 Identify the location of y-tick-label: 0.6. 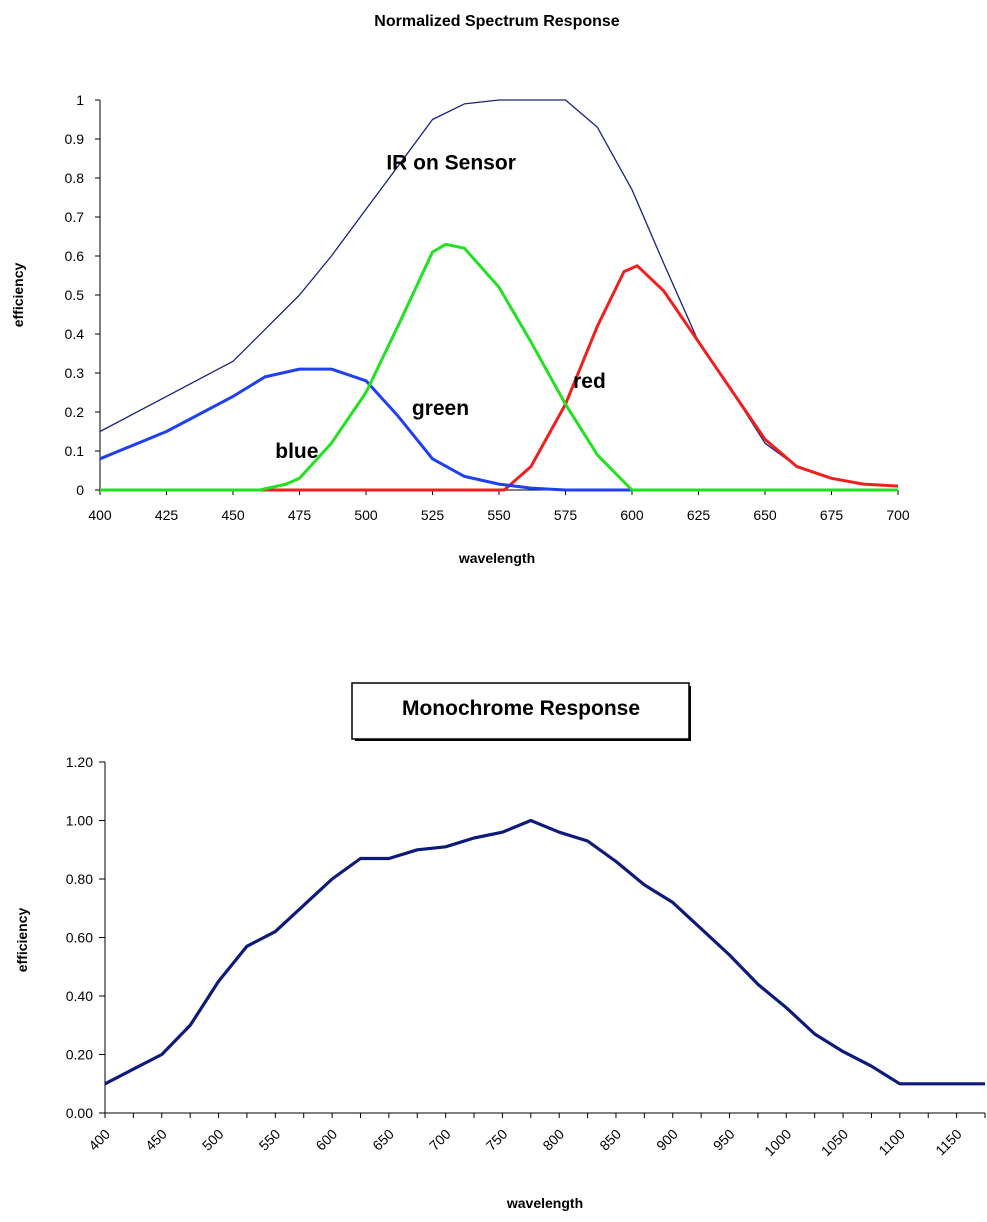
(75, 256).